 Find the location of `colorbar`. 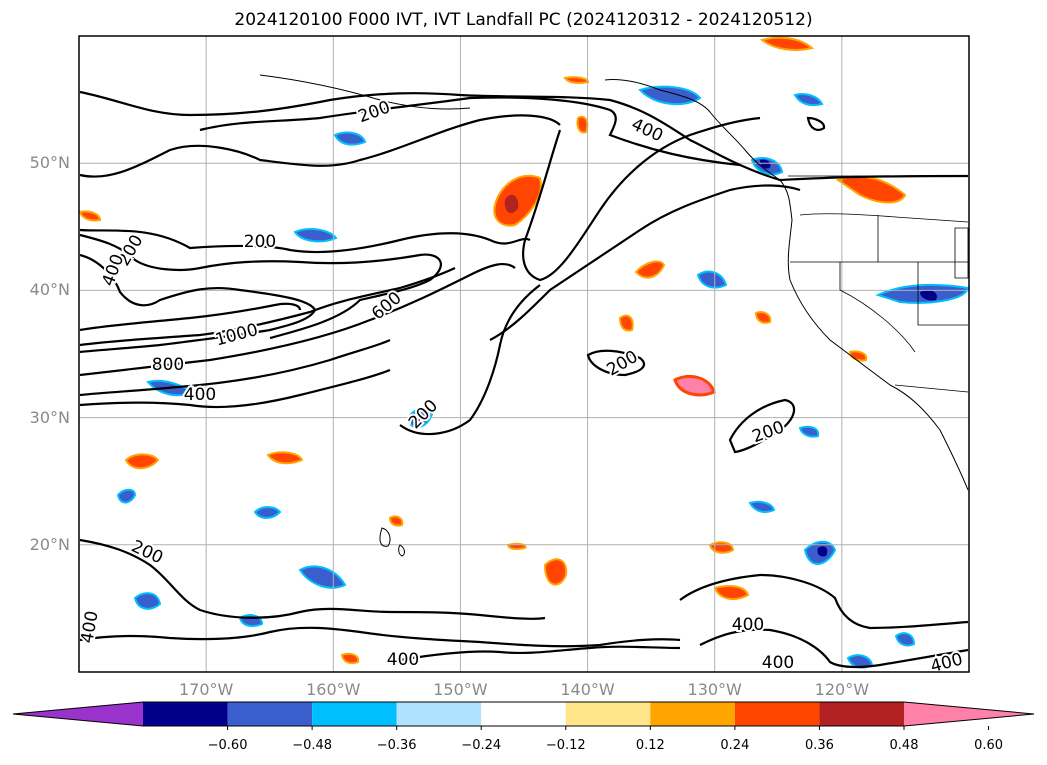

colorbar is located at coordinates (523, 715).